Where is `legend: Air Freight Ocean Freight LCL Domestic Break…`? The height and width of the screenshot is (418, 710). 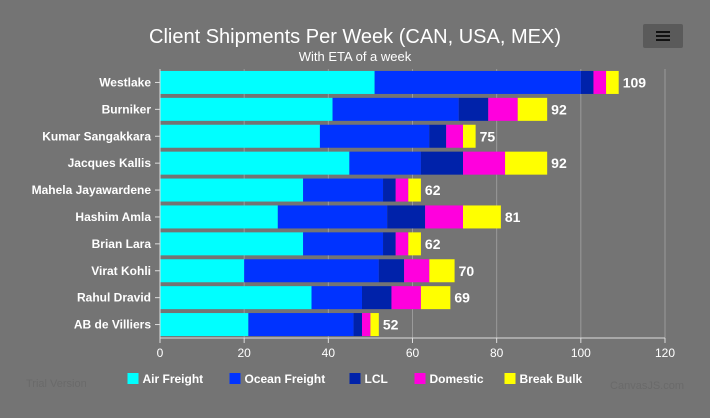 legend: Air Freight Ocean Freight LCL Domestic Break… is located at coordinates (355, 379).